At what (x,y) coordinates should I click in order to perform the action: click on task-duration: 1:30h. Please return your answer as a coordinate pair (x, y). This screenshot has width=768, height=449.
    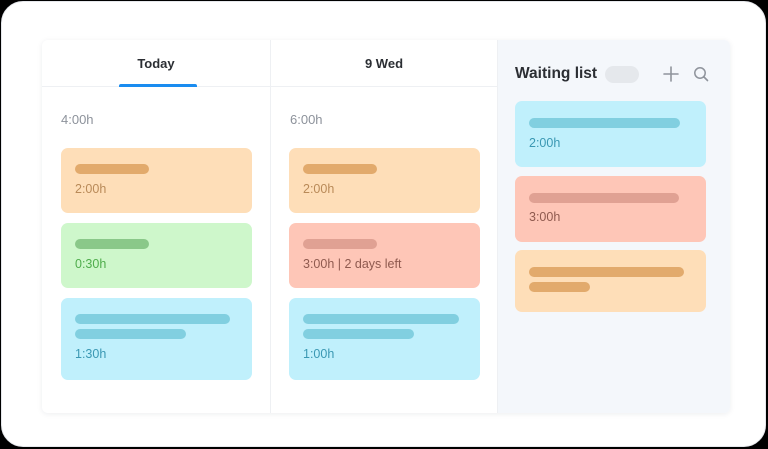
    Looking at the image, I should click on (91, 354).